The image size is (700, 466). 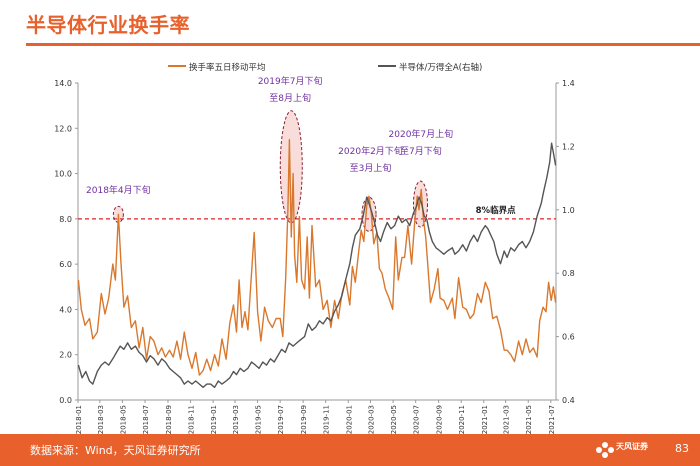 What do you see at coordinates (632, 446) in the screenshot?
I see `logo-text: 天风证券` at bounding box center [632, 446].